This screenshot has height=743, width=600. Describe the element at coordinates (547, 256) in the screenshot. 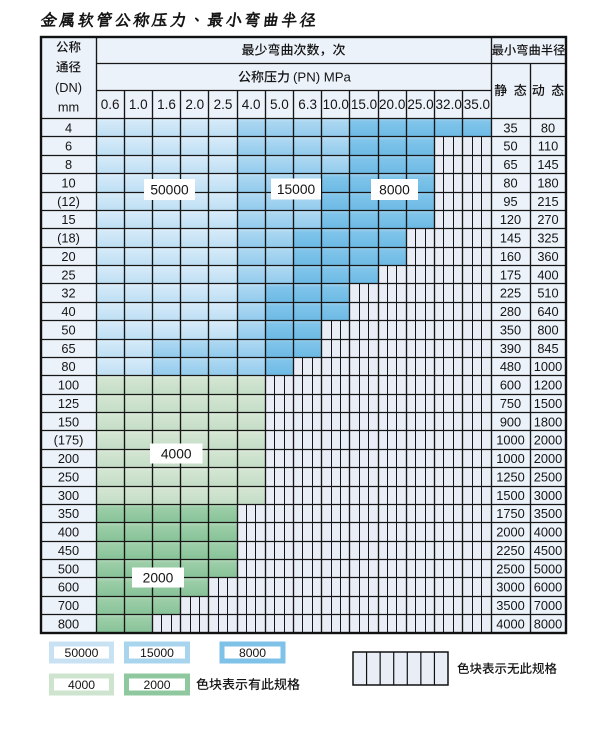

I see `svg-text: 360` at that location.